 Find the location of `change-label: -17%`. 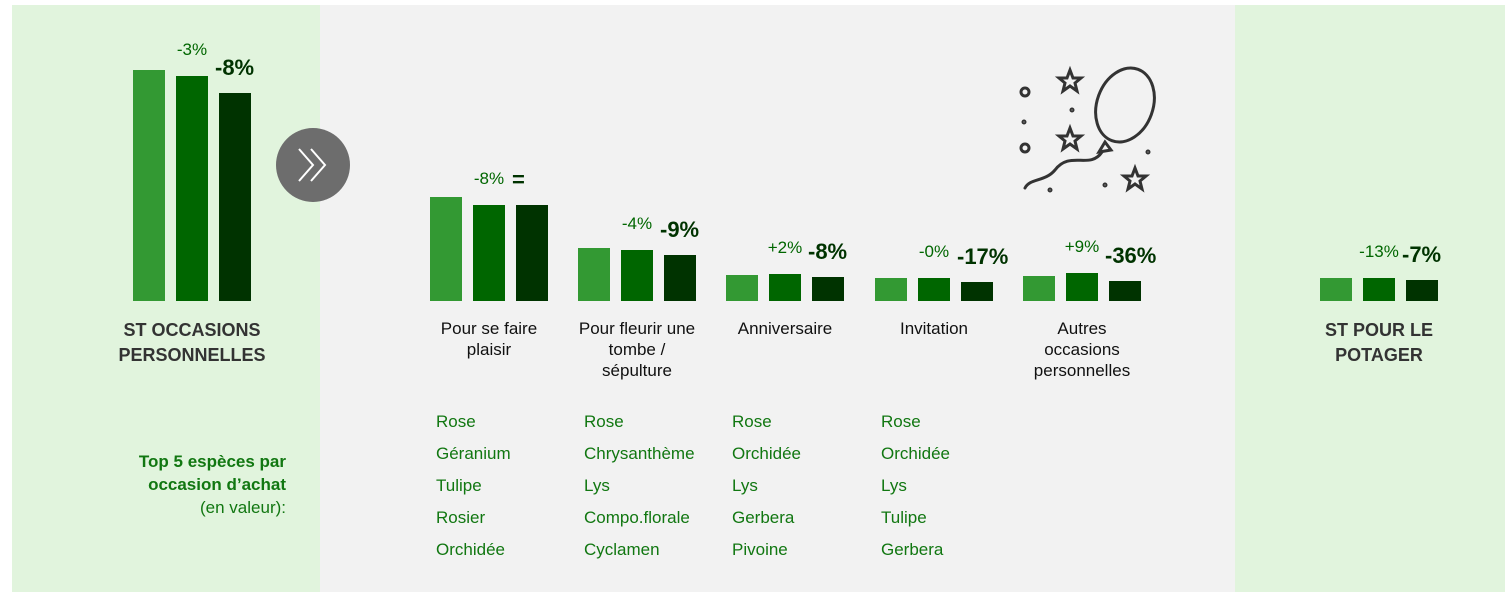

change-label: -17% is located at coordinates (983, 256).